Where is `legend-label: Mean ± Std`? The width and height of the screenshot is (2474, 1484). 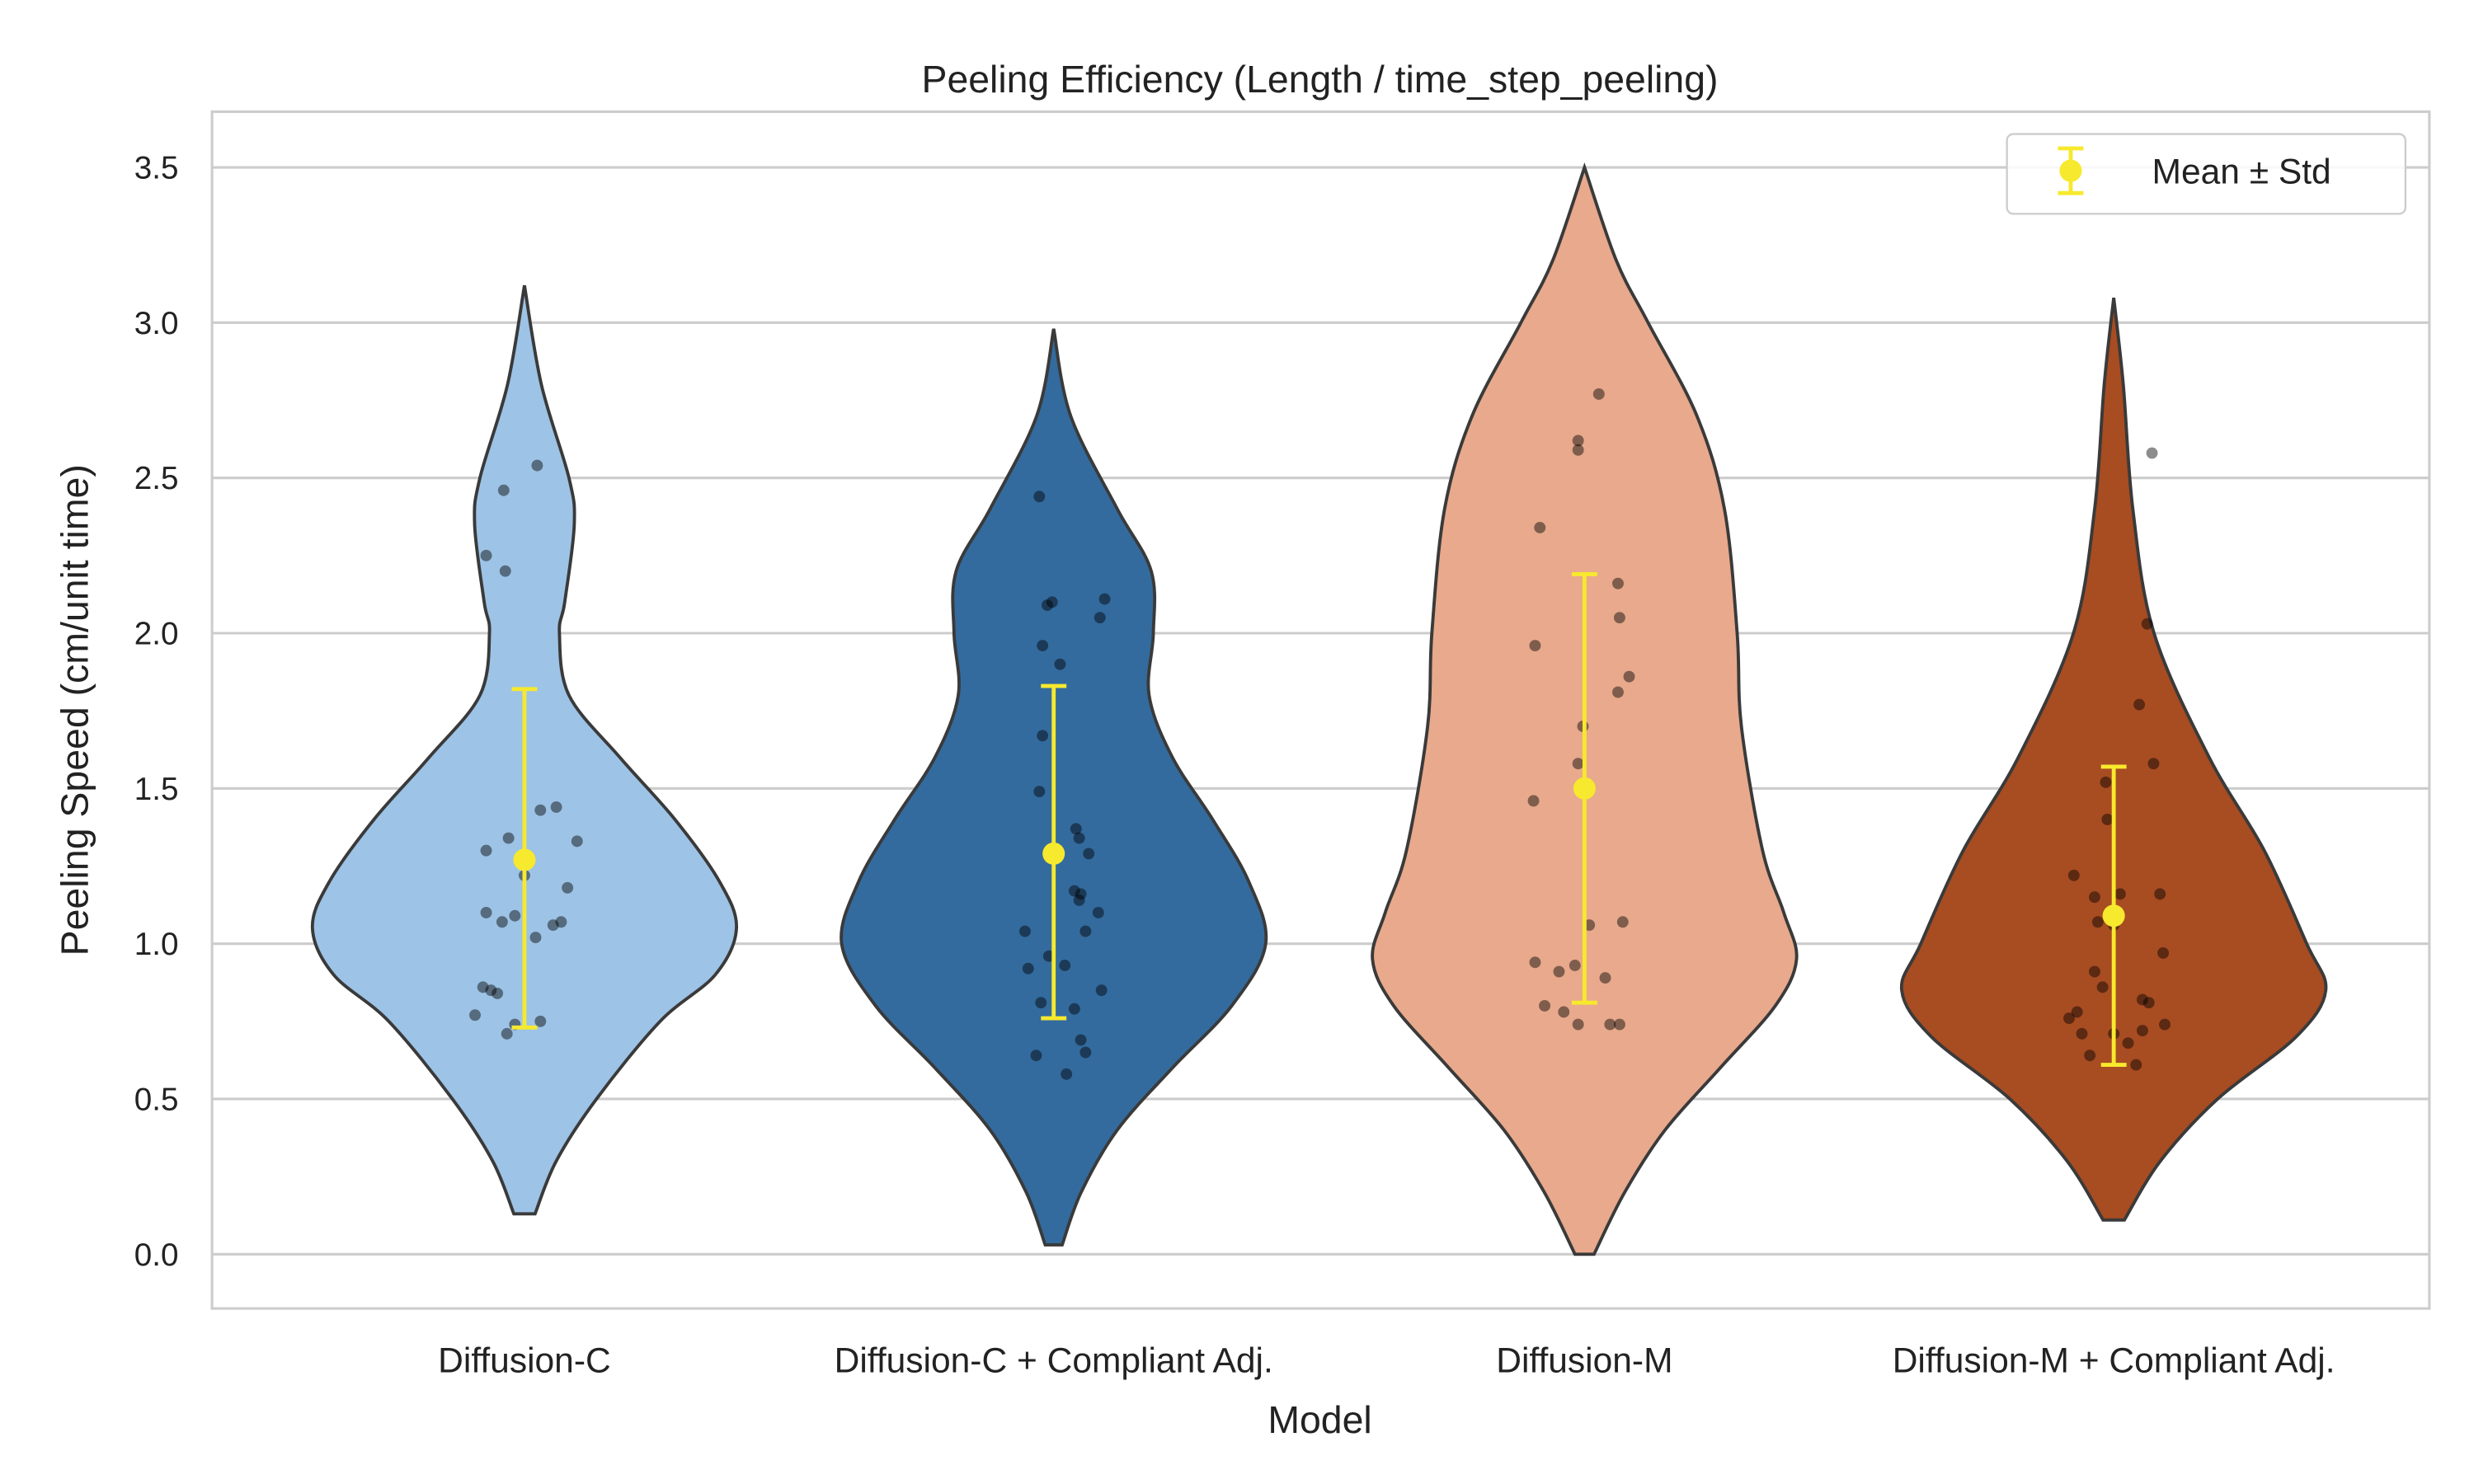 legend-label: Mean ± Std is located at coordinates (2241, 172).